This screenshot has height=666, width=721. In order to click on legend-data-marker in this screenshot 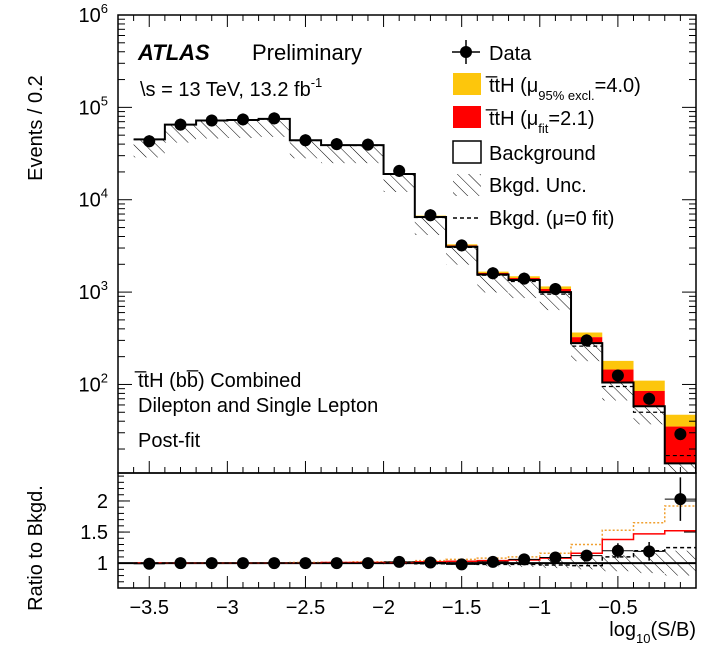, I will do `click(466, 52)`.